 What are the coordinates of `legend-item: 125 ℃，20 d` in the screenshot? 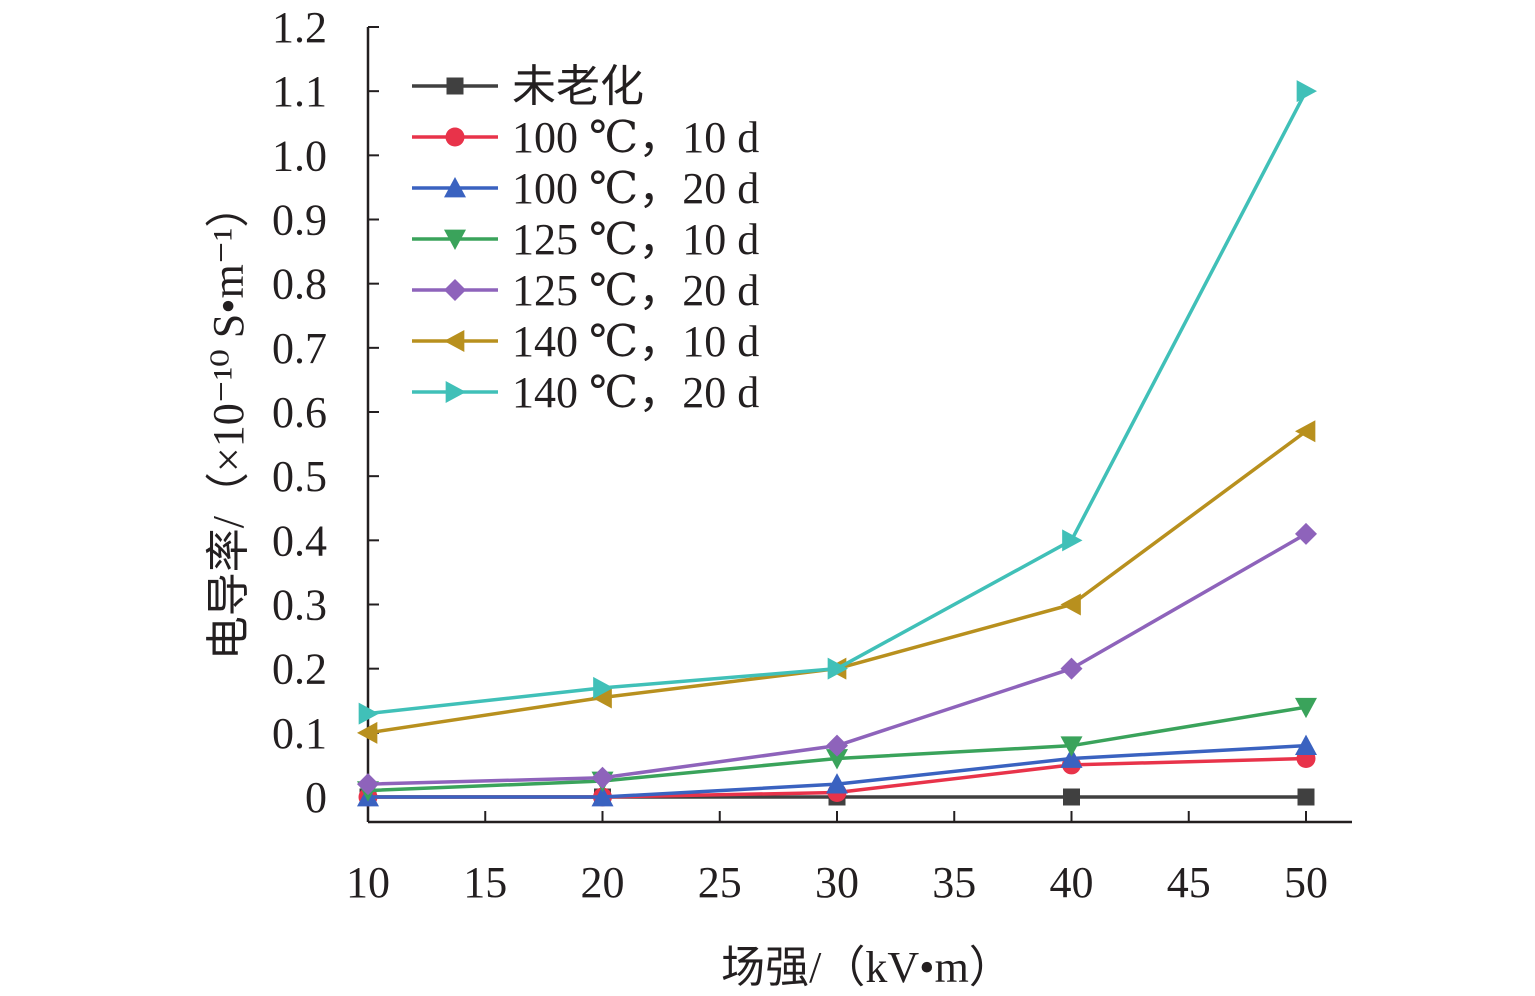 It's located at (585, 290).